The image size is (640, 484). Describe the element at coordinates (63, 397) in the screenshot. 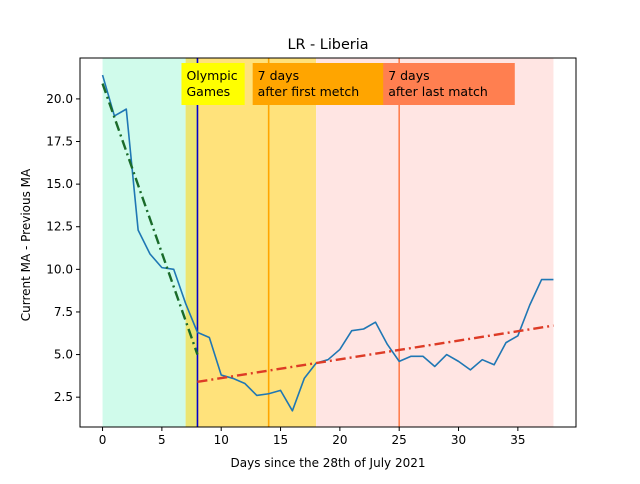

I see `y-tick-label: 2.5` at that location.